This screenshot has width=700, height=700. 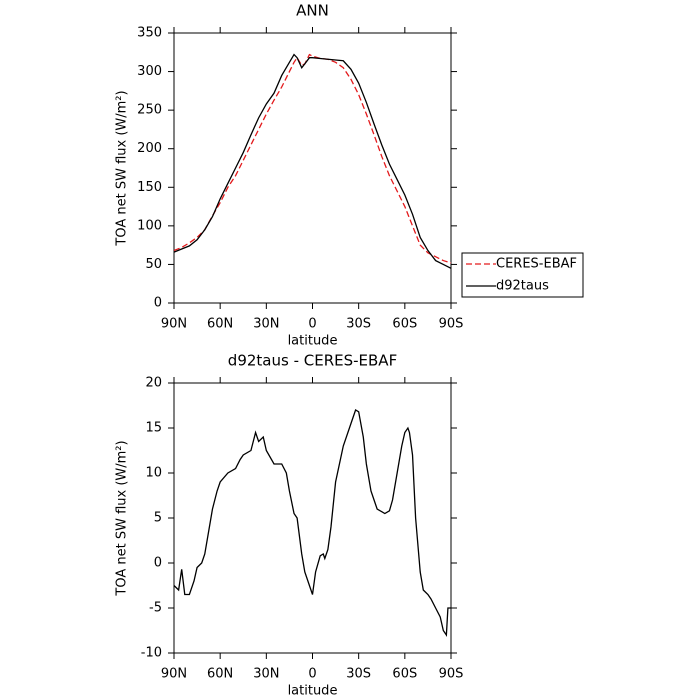 I want to click on y-tick-label: 50, so click(x=153, y=264).